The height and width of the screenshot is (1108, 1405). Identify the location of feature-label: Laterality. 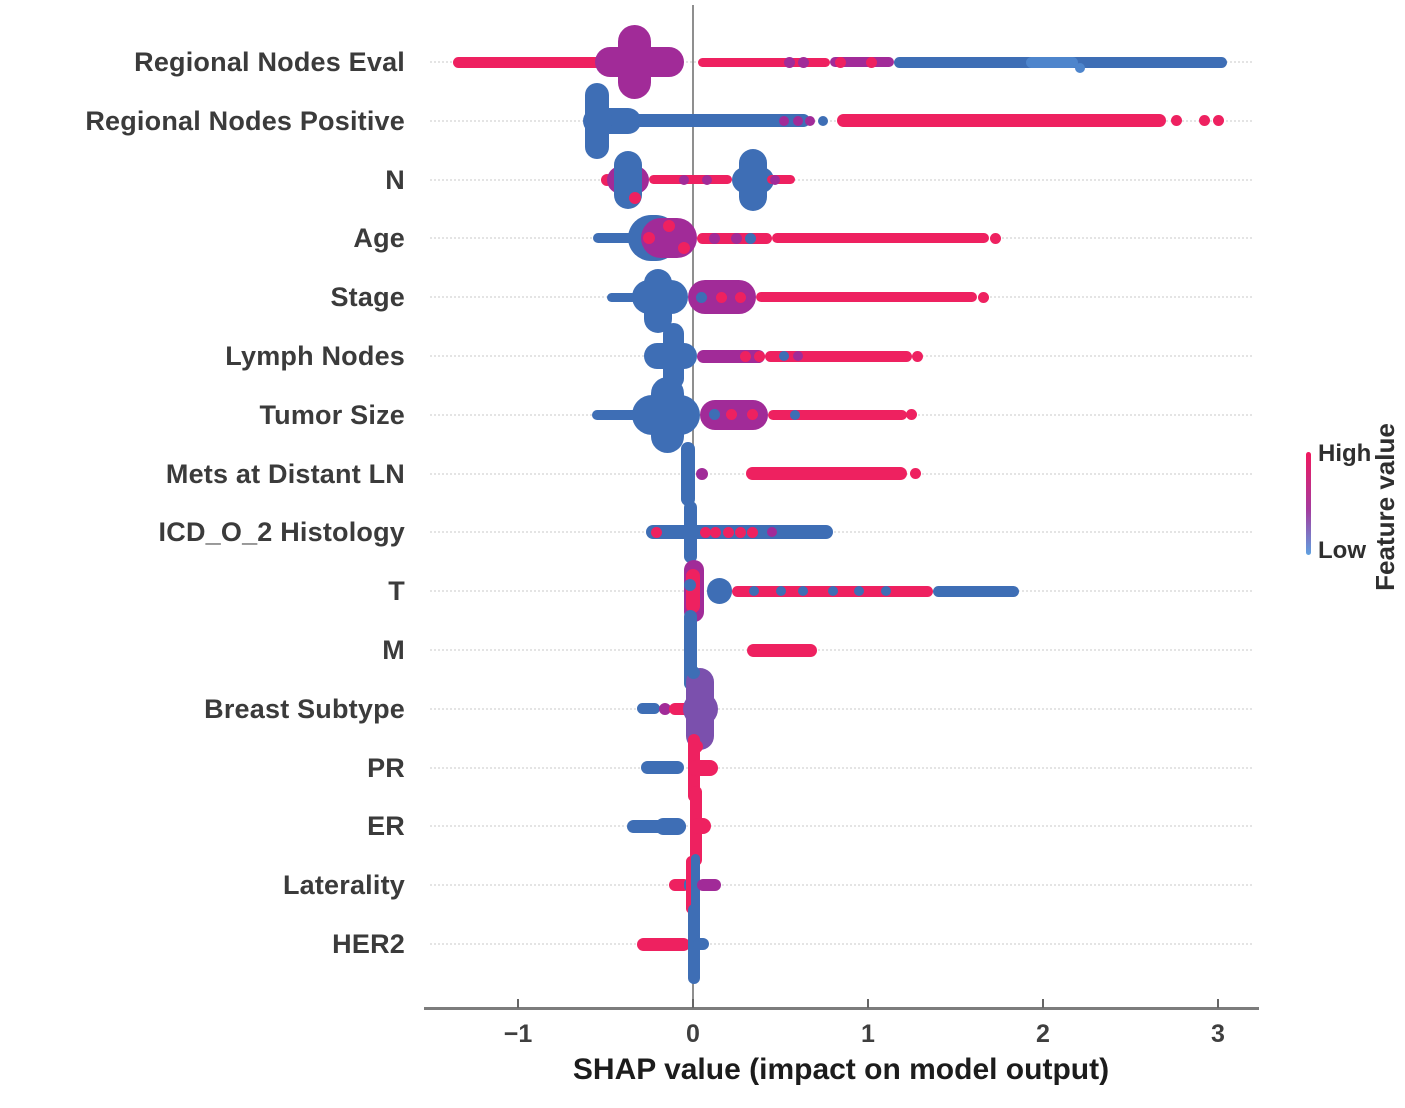
(343, 885).